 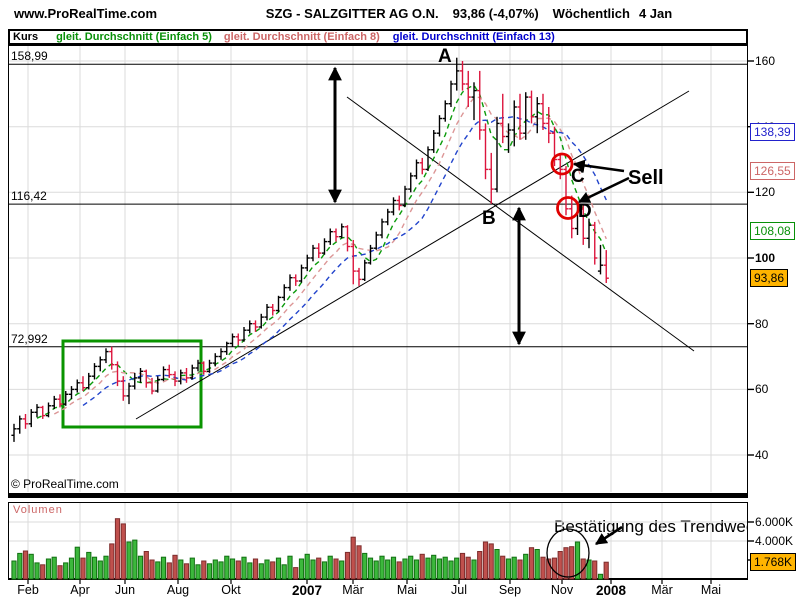 What do you see at coordinates (655, 13) in the screenshot?
I see `title-date: 4 Jan` at bounding box center [655, 13].